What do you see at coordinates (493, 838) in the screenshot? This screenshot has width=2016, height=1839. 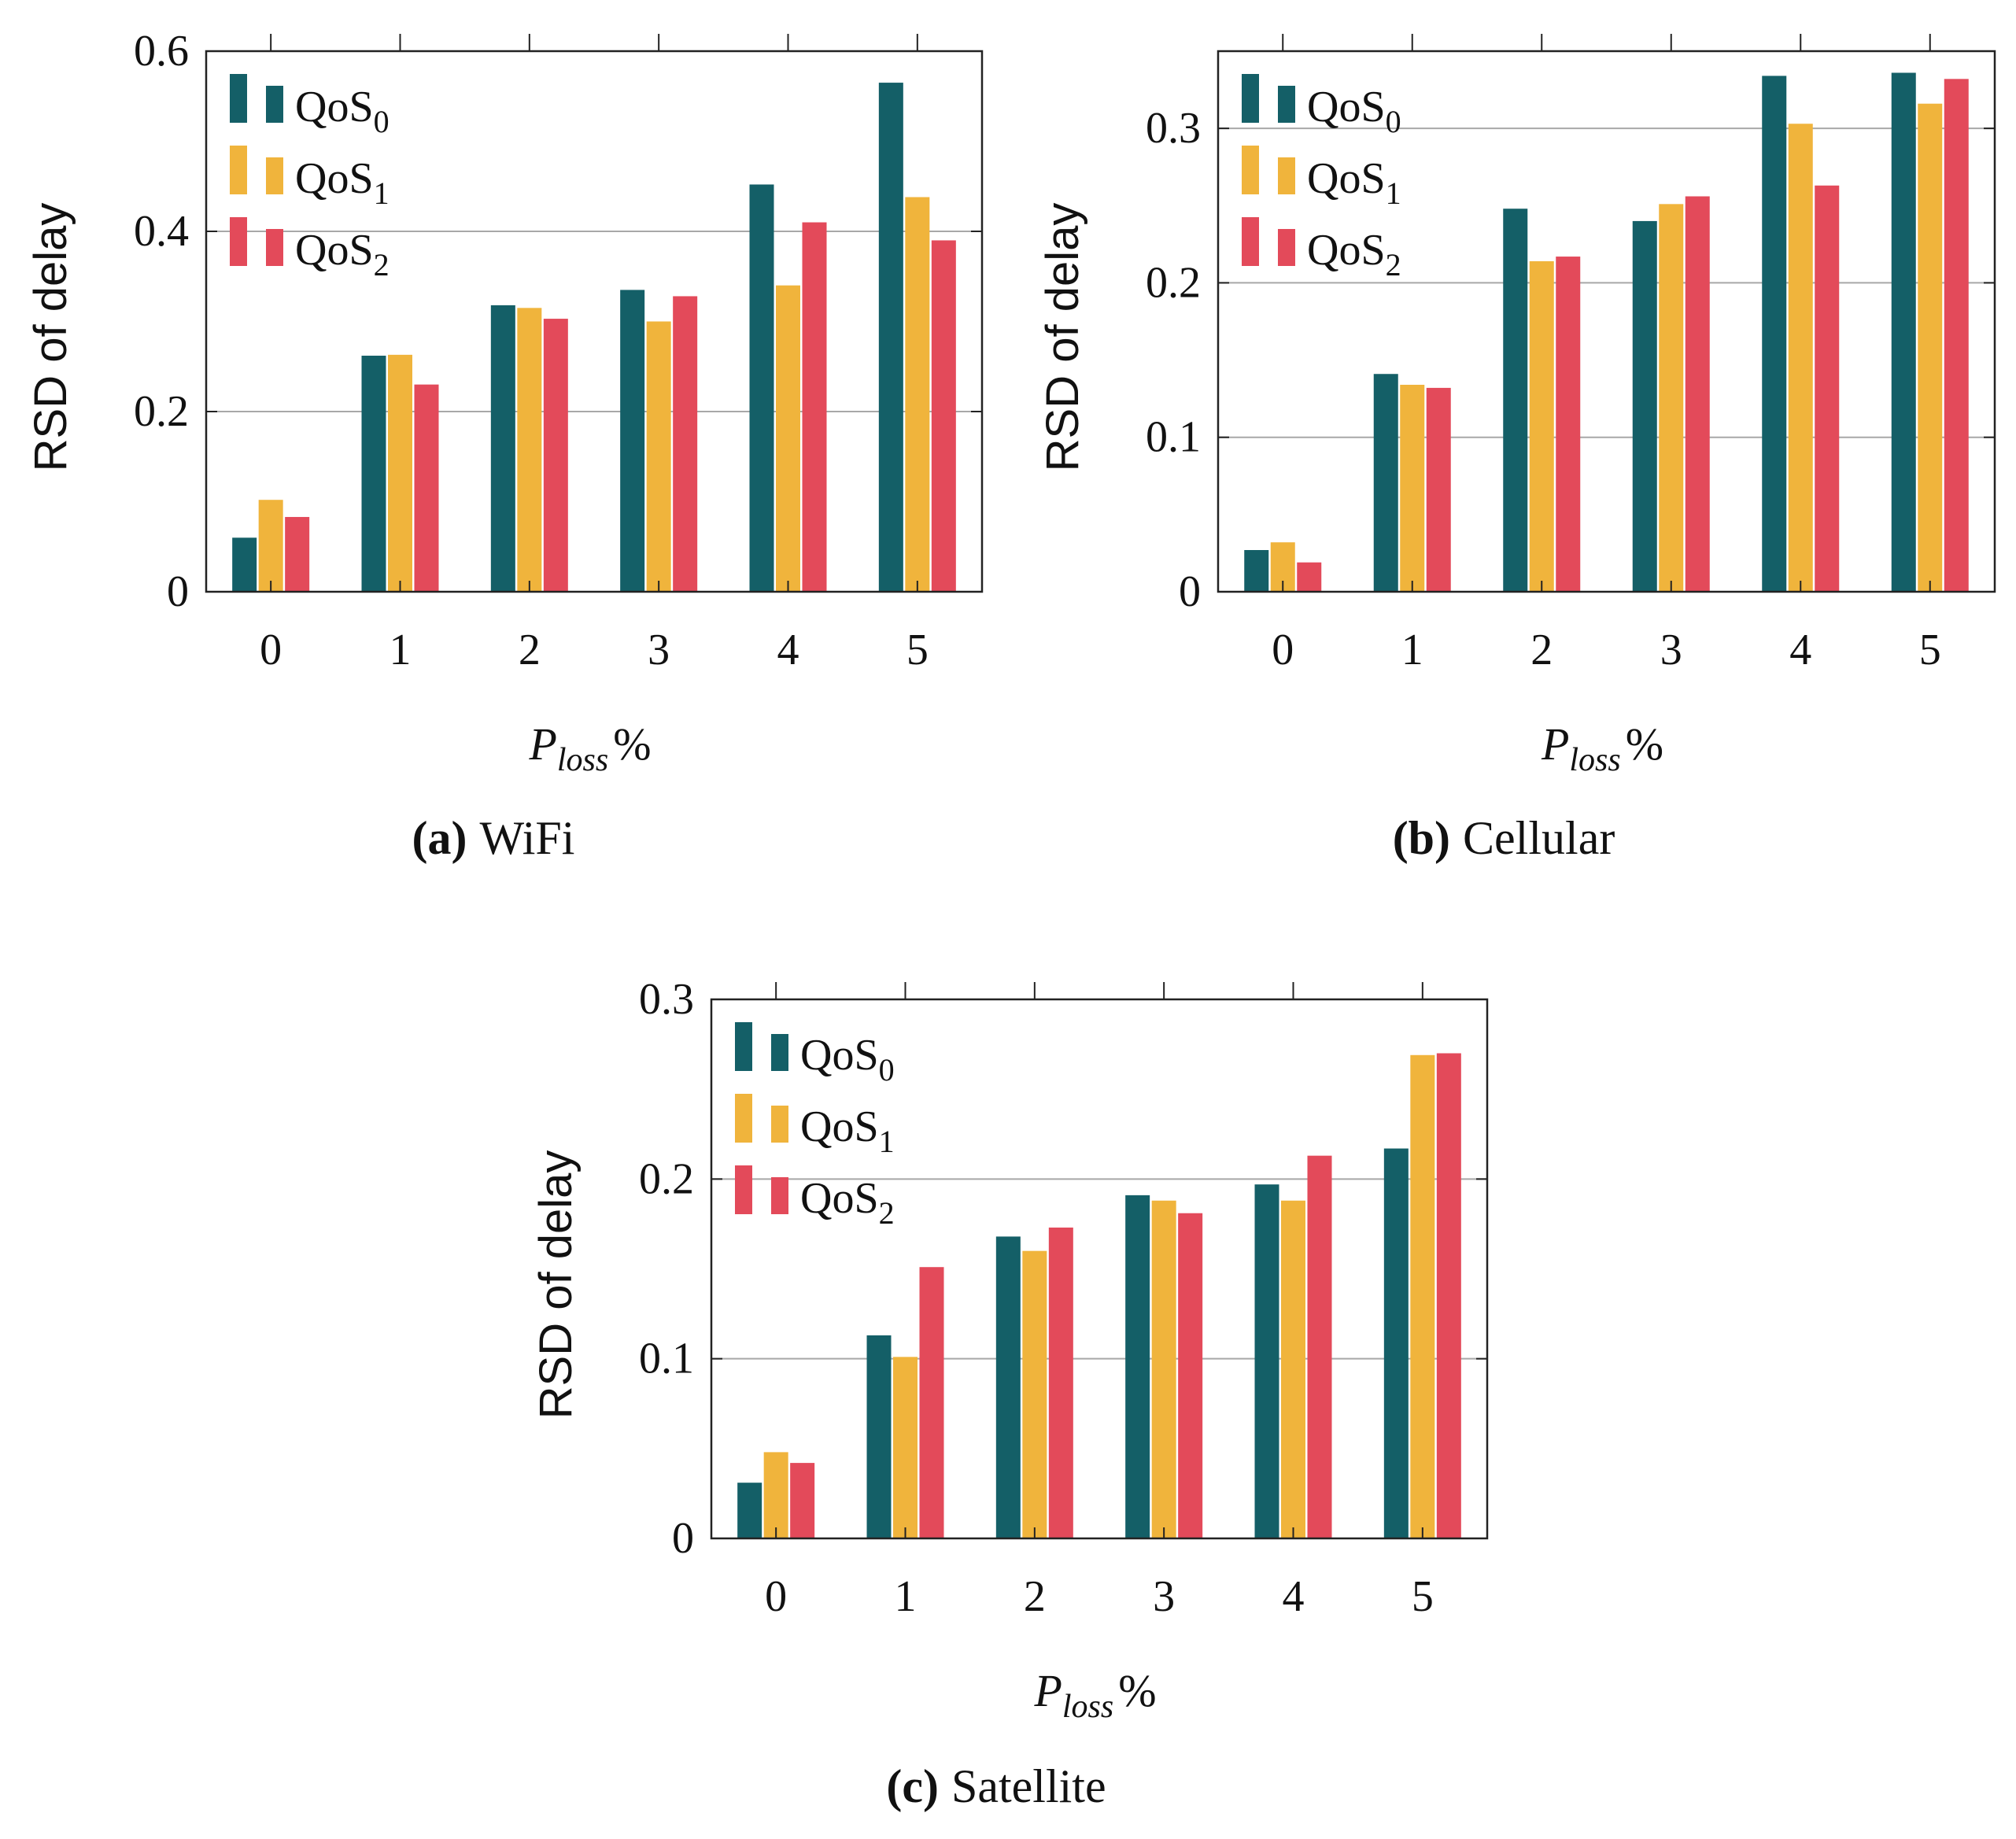 I see `subfigure-caption: (a) WiFi` at bounding box center [493, 838].